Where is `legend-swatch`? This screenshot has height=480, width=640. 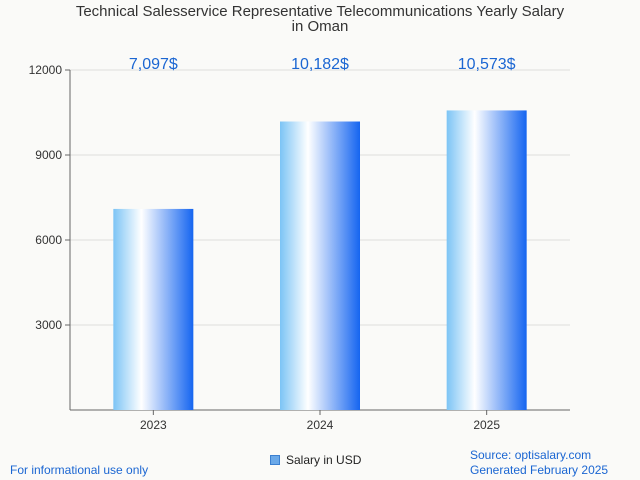
legend-swatch is located at coordinates (275, 460).